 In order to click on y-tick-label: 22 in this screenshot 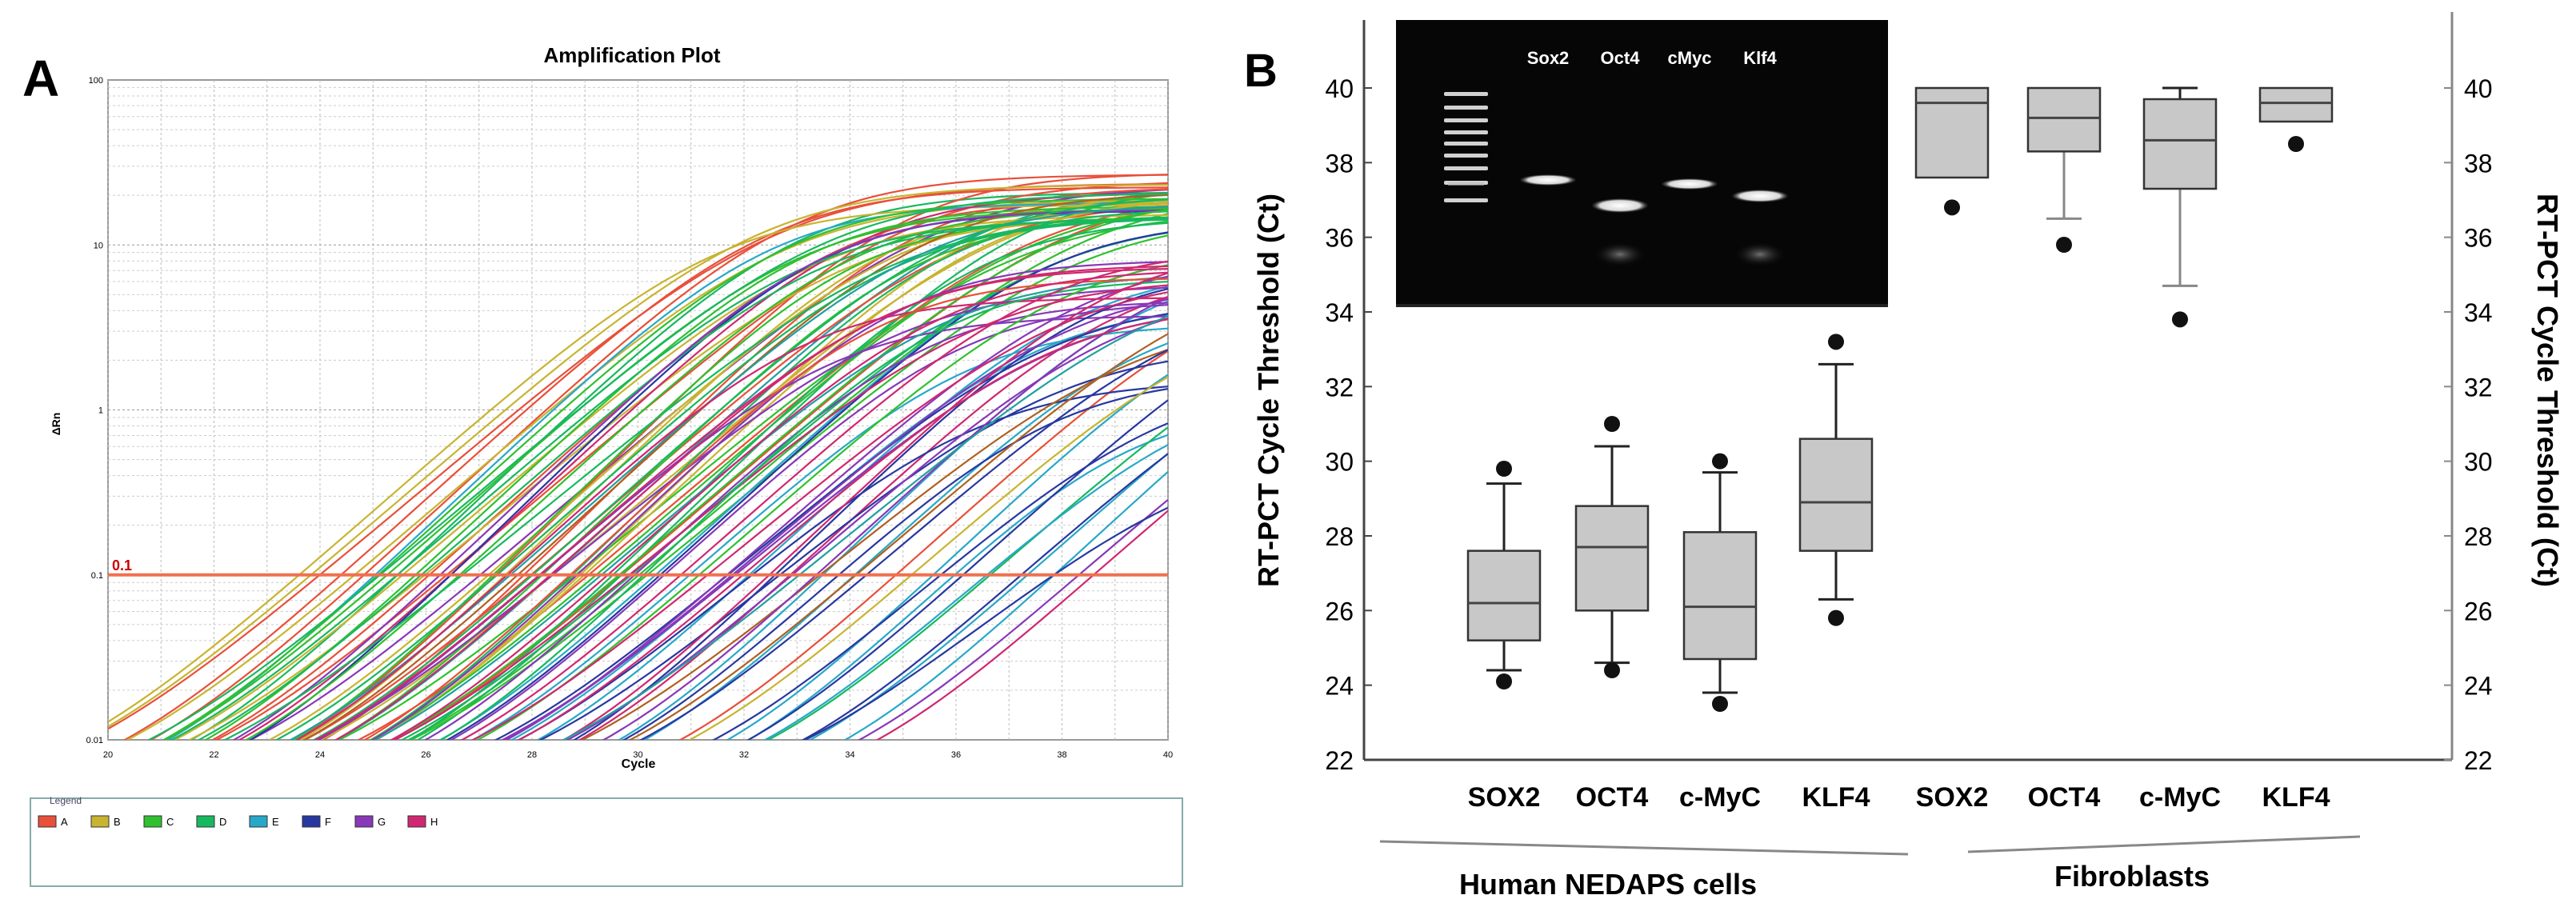, I will do `click(1339, 760)`.